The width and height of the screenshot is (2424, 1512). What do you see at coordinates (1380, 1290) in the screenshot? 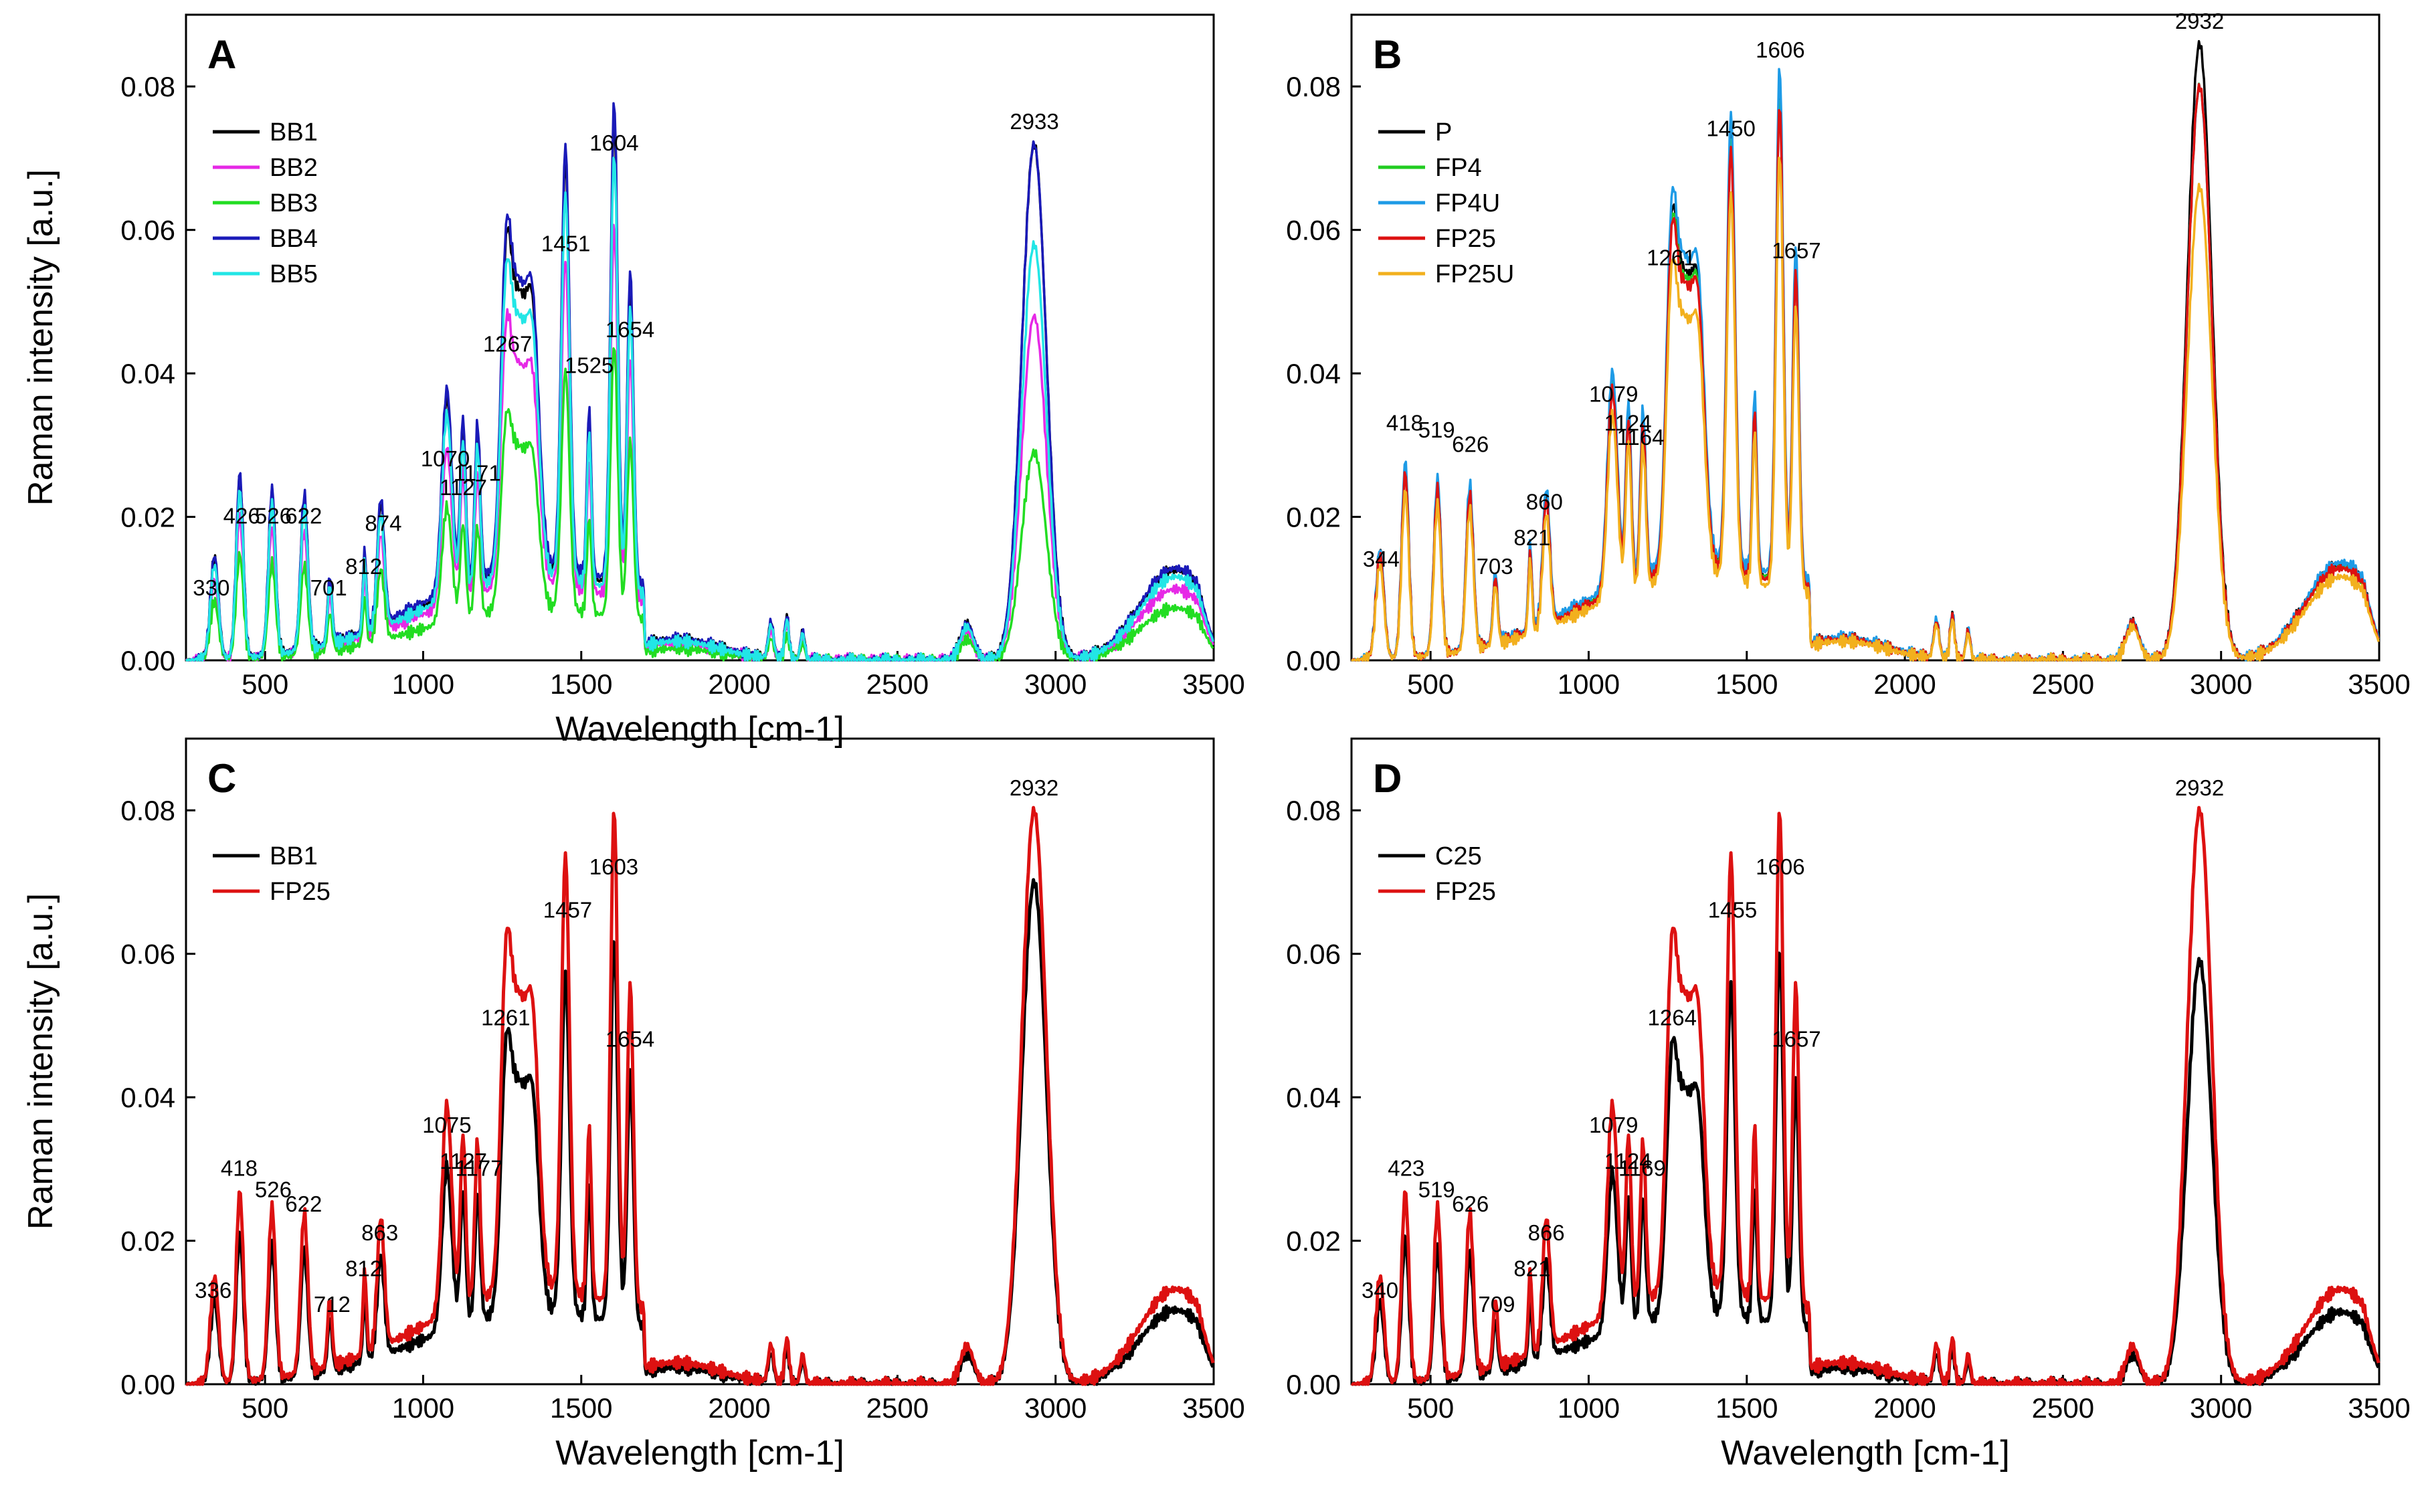
I see `peak-label: 340` at bounding box center [1380, 1290].